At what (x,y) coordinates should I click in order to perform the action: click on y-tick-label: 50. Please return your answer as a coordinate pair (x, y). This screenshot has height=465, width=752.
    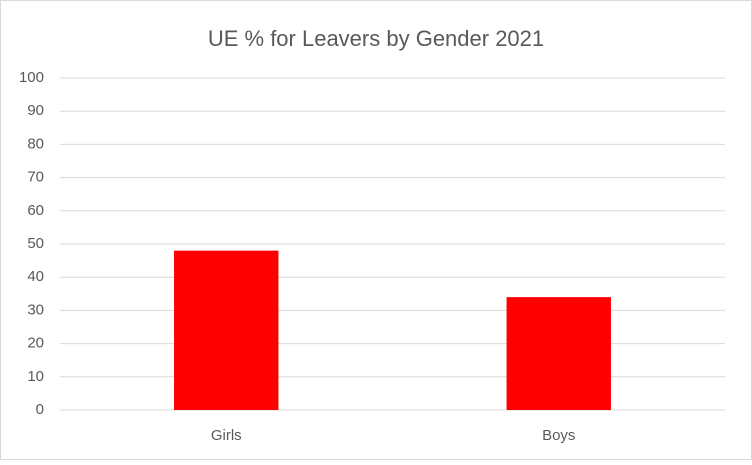
    Looking at the image, I should click on (35, 243).